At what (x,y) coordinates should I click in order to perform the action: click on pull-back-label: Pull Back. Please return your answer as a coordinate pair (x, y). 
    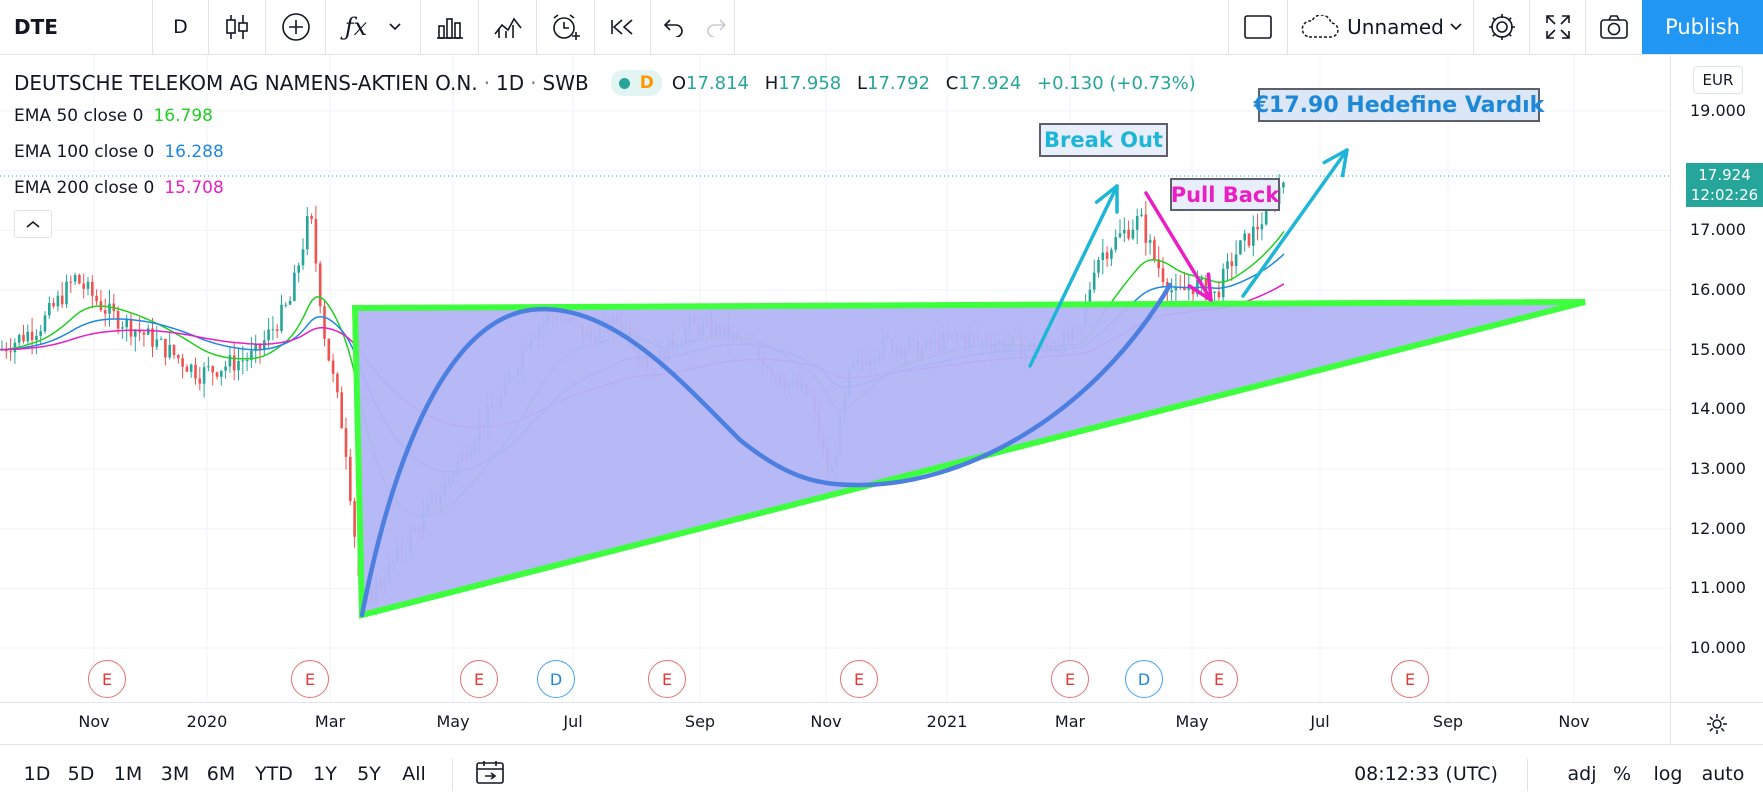
    Looking at the image, I should click on (1225, 194).